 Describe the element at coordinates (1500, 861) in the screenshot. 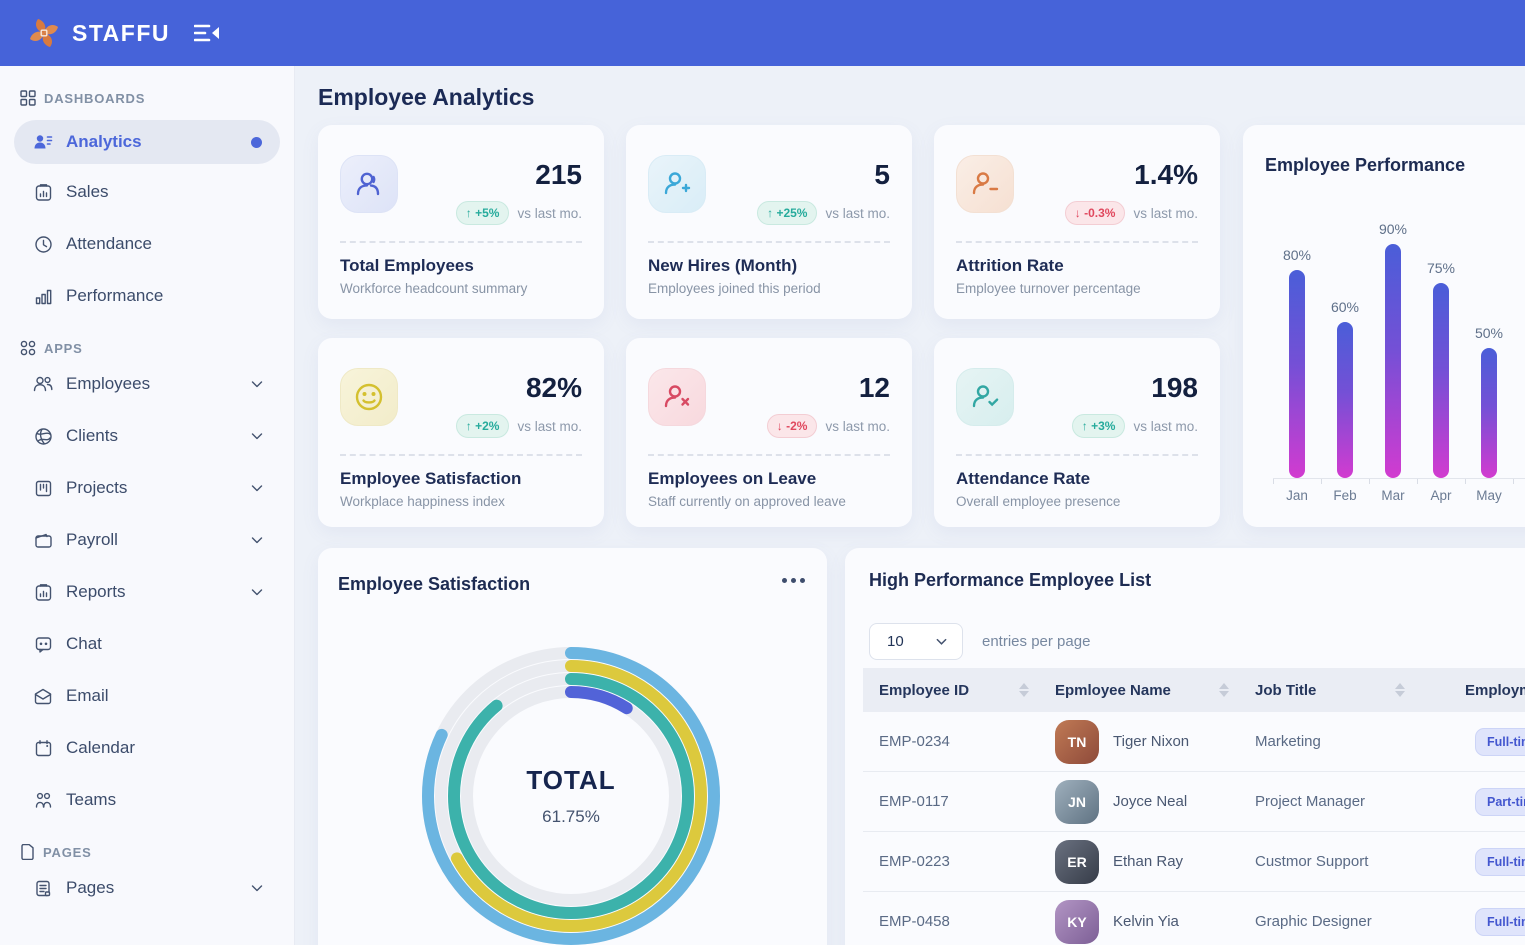

I see `employment-type-badge: Full-time` at that location.